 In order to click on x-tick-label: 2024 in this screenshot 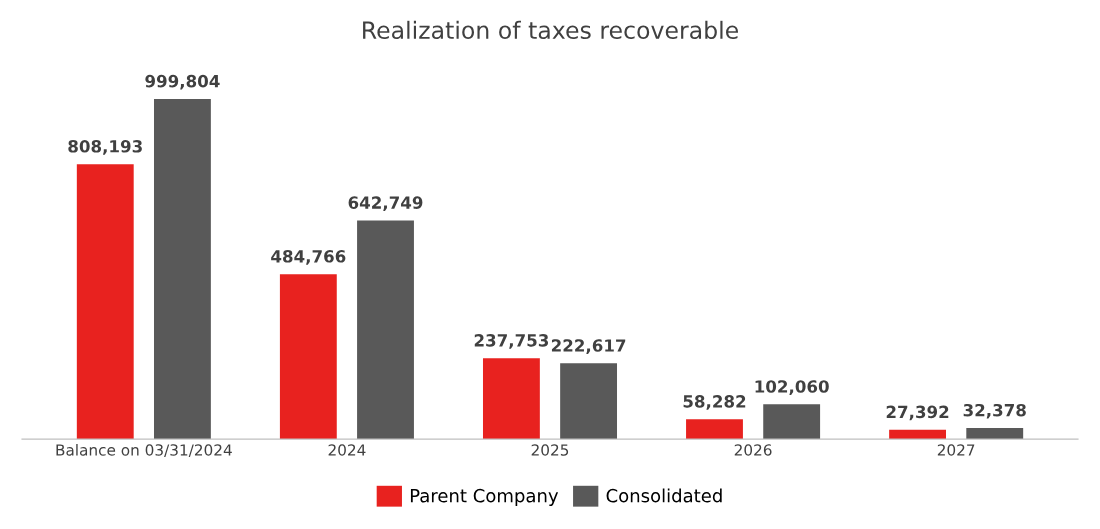, I will do `click(347, 450)`.